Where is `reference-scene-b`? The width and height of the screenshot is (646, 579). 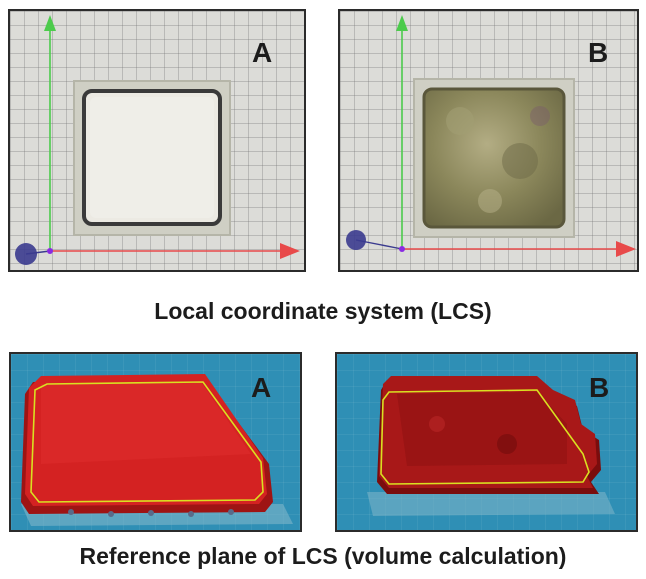 reference-scene-b is located at coordinates (491, 446).